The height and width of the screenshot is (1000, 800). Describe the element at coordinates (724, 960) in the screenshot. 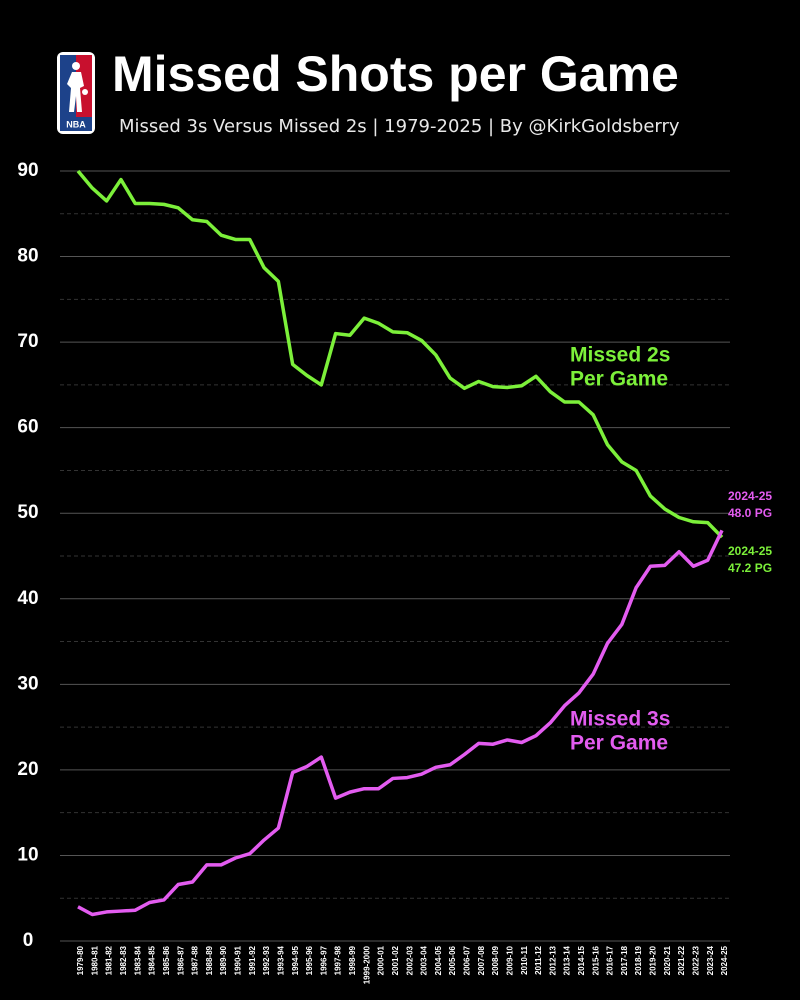

I see `x-tick-label: 2024-25` at that location.